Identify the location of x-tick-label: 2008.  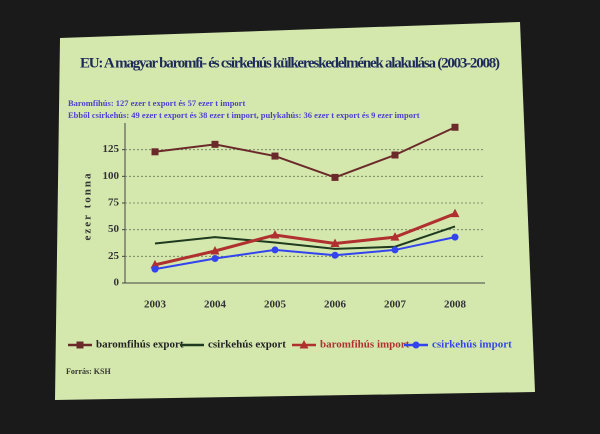
(455, 305).